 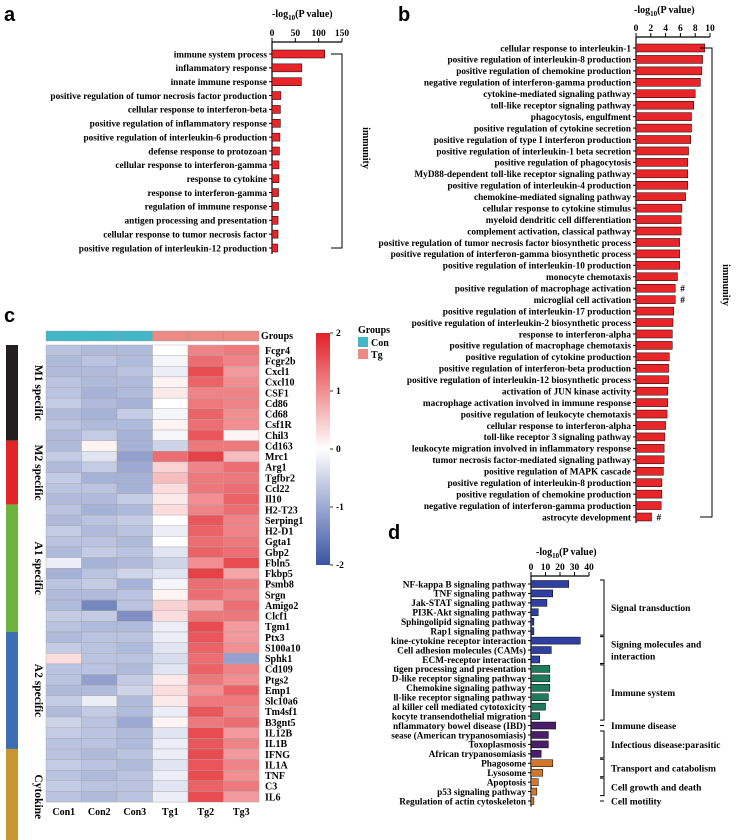 What do you see at coordinates (338, 334) in the screenshot?
I see `heatmap-scale-label: 2` at bounding box center [338, 334].